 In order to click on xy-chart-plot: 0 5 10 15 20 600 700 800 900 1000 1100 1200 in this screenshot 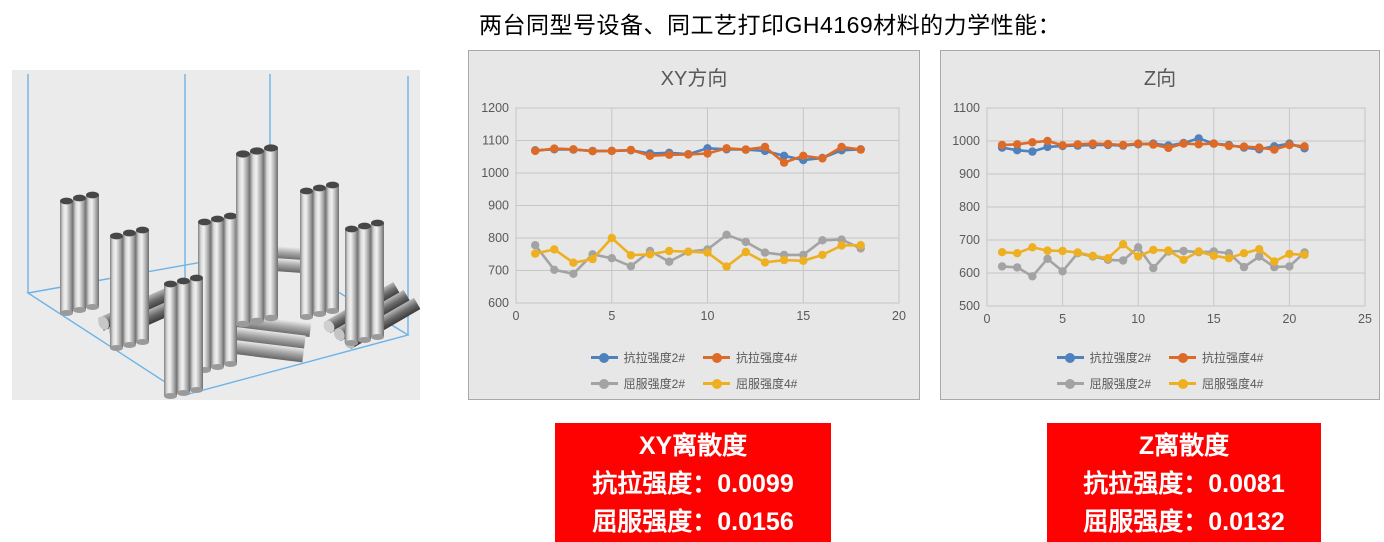, I will do `click(693, 212)`.